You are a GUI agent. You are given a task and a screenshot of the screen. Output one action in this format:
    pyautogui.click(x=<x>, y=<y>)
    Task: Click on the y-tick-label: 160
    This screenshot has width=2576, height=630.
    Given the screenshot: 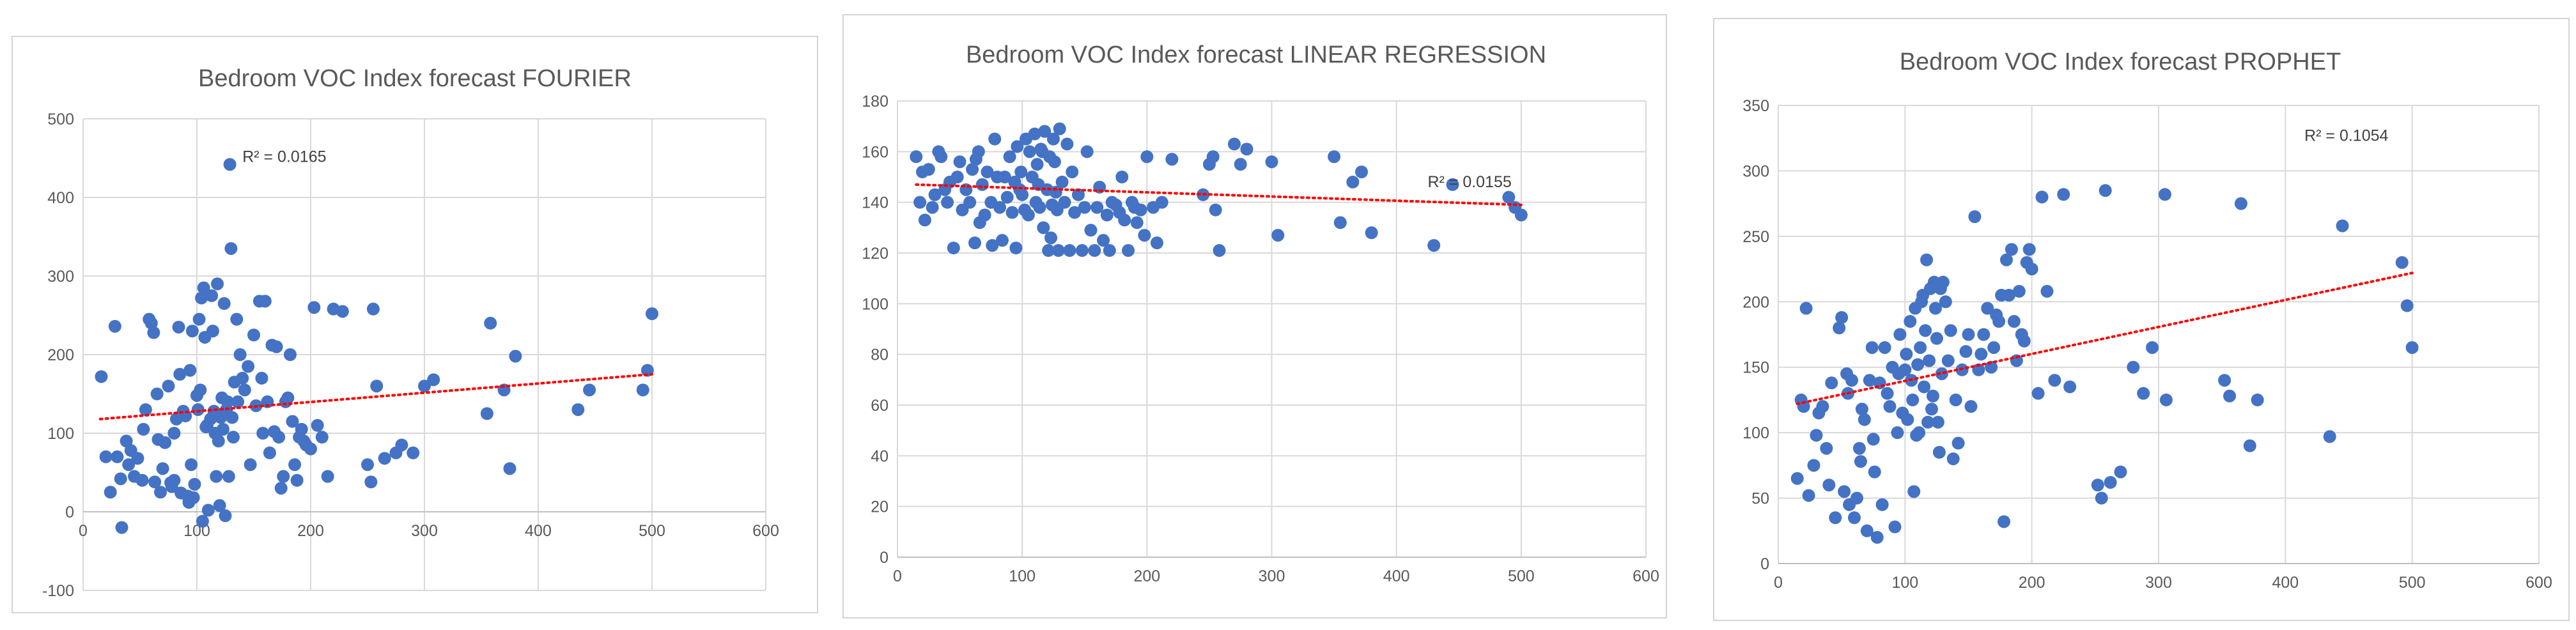 What is the action you would take?
    pyautogui.click(x=875, y=152)
    